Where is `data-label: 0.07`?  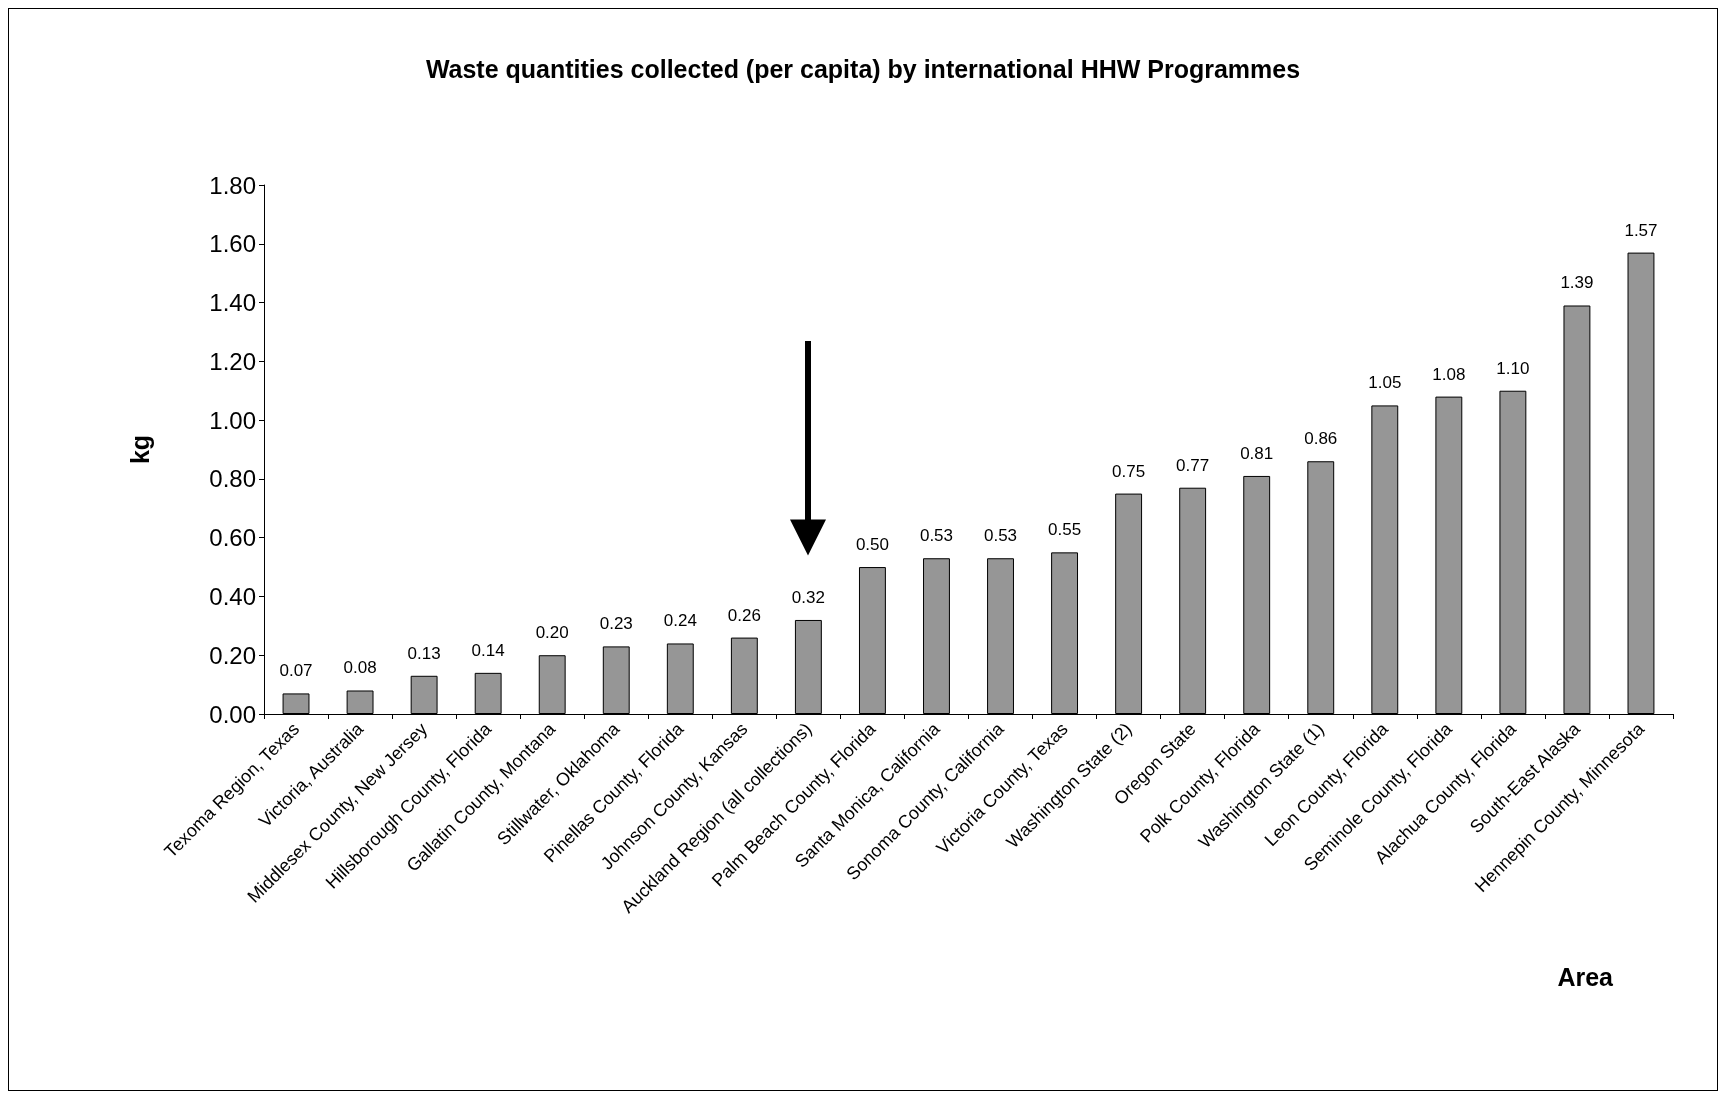 data-label: 0.07 is located at coordinates (296, 671).